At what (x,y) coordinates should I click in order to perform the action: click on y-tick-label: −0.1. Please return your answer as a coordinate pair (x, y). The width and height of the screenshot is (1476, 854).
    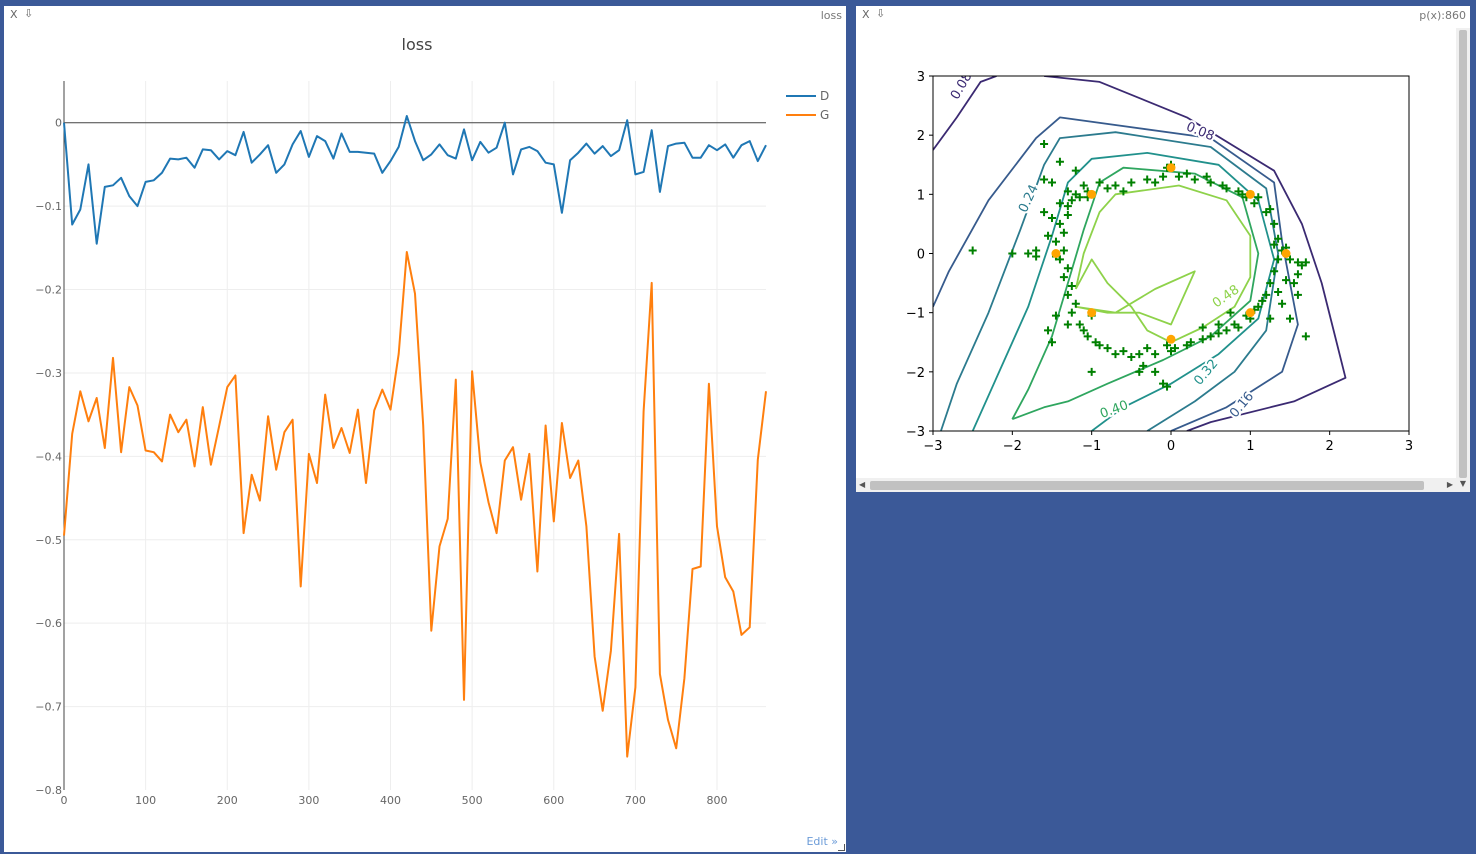
    Looking at the image, I should click on (48, 206).